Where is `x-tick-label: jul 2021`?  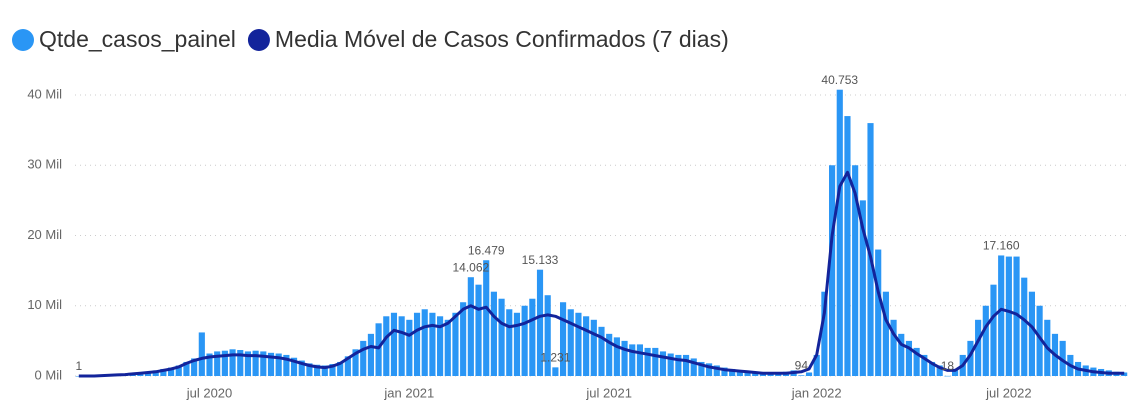
x-tick-label: jul 2021 is located at coordinates (608, 392).